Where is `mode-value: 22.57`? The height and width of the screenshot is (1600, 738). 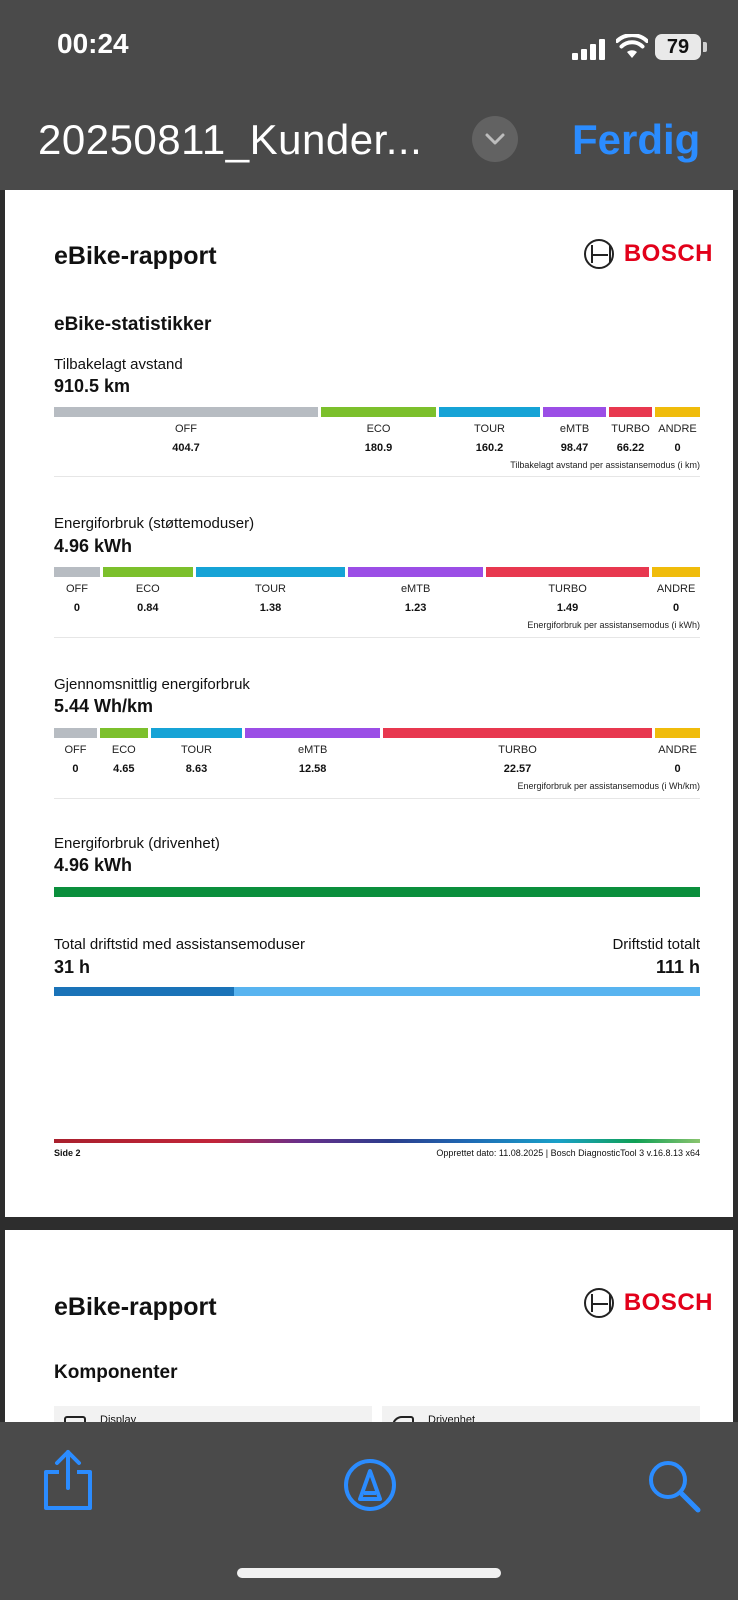 mode-value: 22.57 is located at coordinates (517, 769).